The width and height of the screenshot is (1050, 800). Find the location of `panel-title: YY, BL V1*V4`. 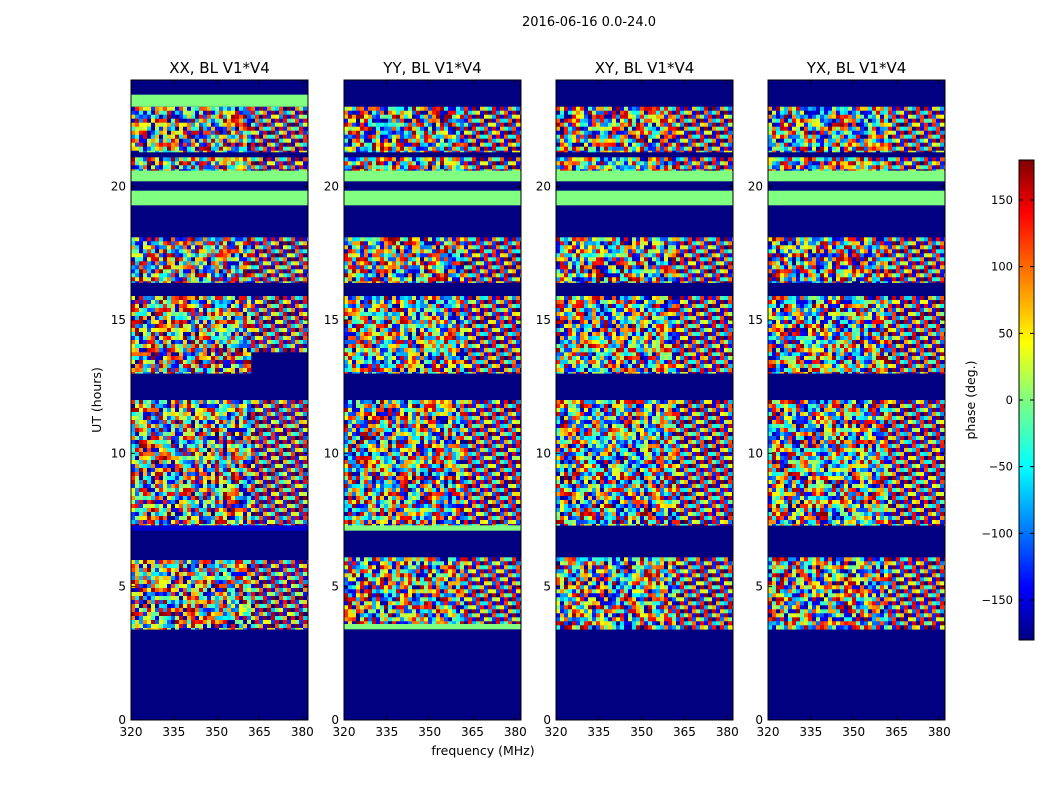

panel-title: YY, BL V1*V4 is located at coordinates (431, 68).